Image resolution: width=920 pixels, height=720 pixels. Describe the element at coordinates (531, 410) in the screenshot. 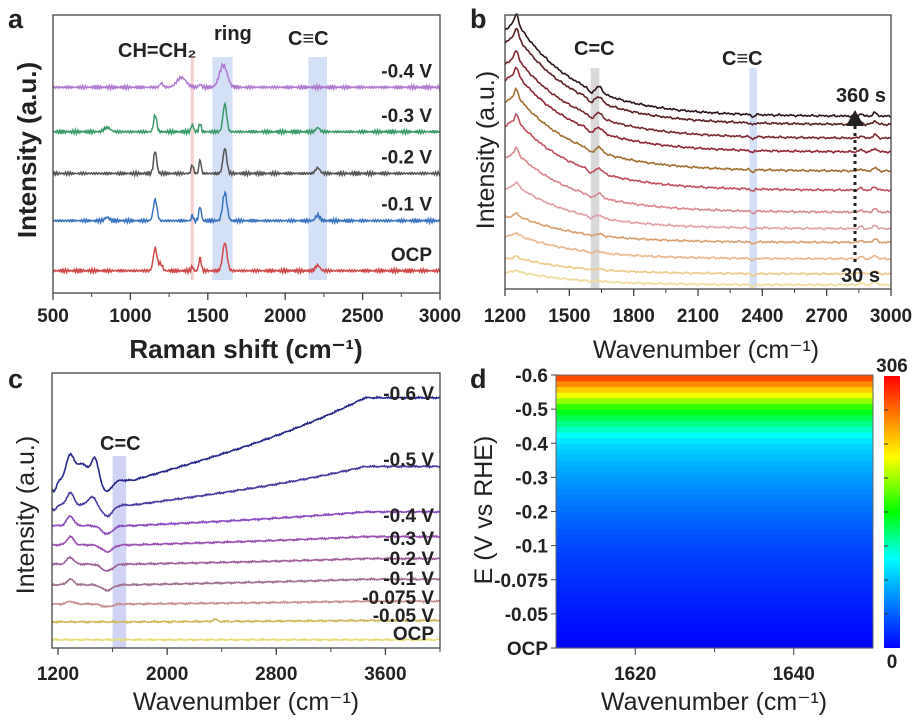

I see `y-tick-label: -0.5` at that location.